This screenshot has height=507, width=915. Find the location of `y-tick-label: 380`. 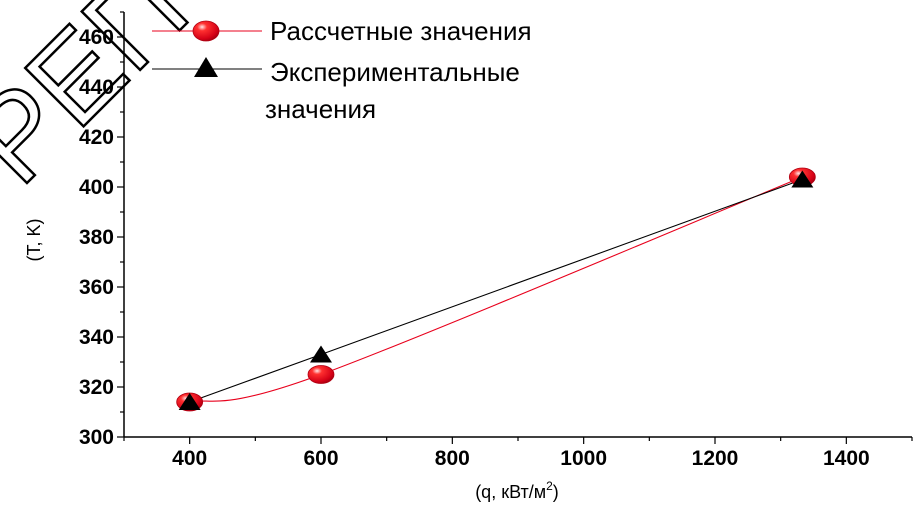

y-tick-label: 380 is located at coordinates (96, 237).